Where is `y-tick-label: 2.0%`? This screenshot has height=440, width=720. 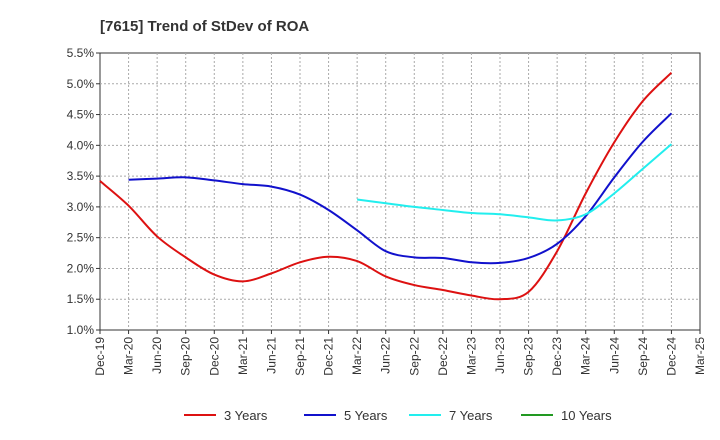
y-tick-label: 2.0% is located at coordinates (81, 268).